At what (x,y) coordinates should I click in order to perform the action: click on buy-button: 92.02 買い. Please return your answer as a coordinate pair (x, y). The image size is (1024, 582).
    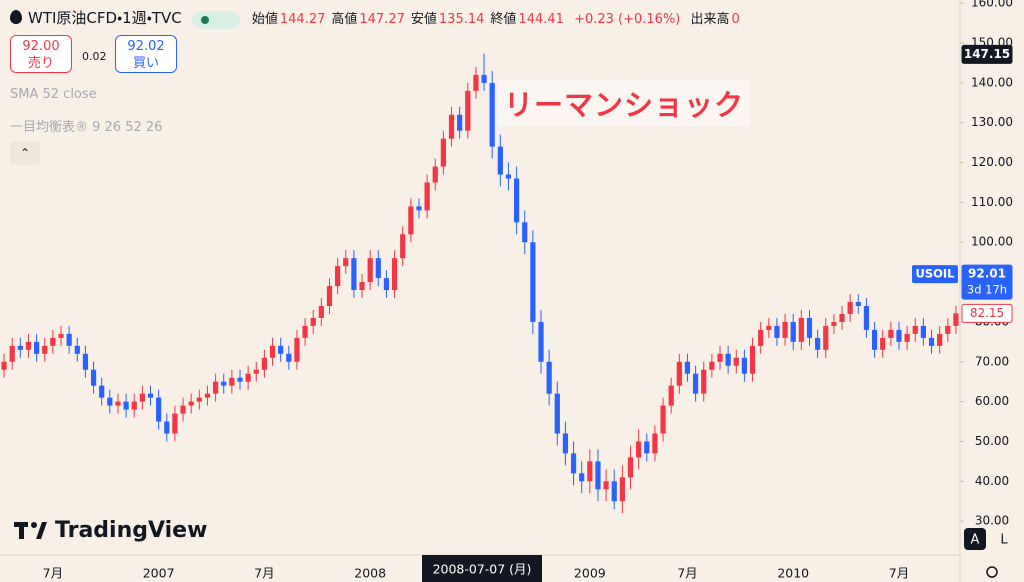
    Looking at the image, I should click on (146, 54).